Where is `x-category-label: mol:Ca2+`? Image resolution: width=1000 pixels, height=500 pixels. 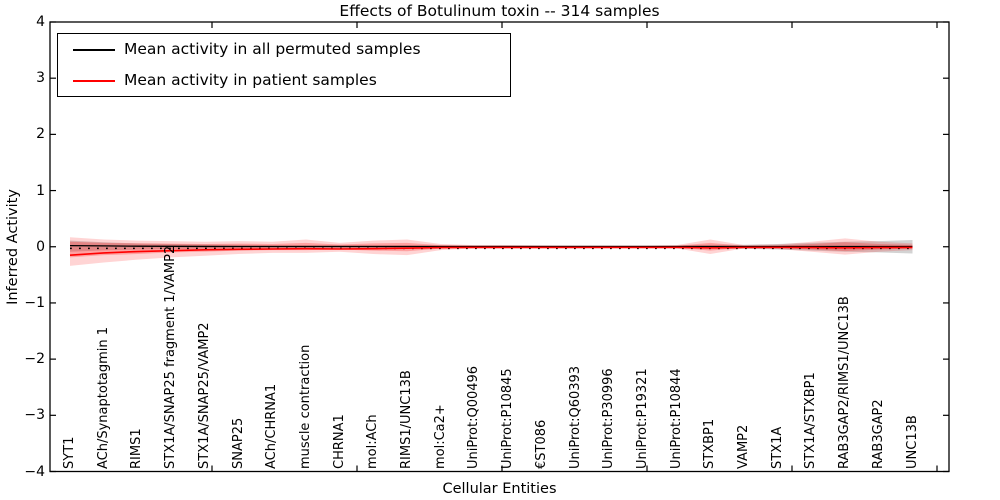 x-category-label: mol:Ca2+ is located at coordinates (440, 436).